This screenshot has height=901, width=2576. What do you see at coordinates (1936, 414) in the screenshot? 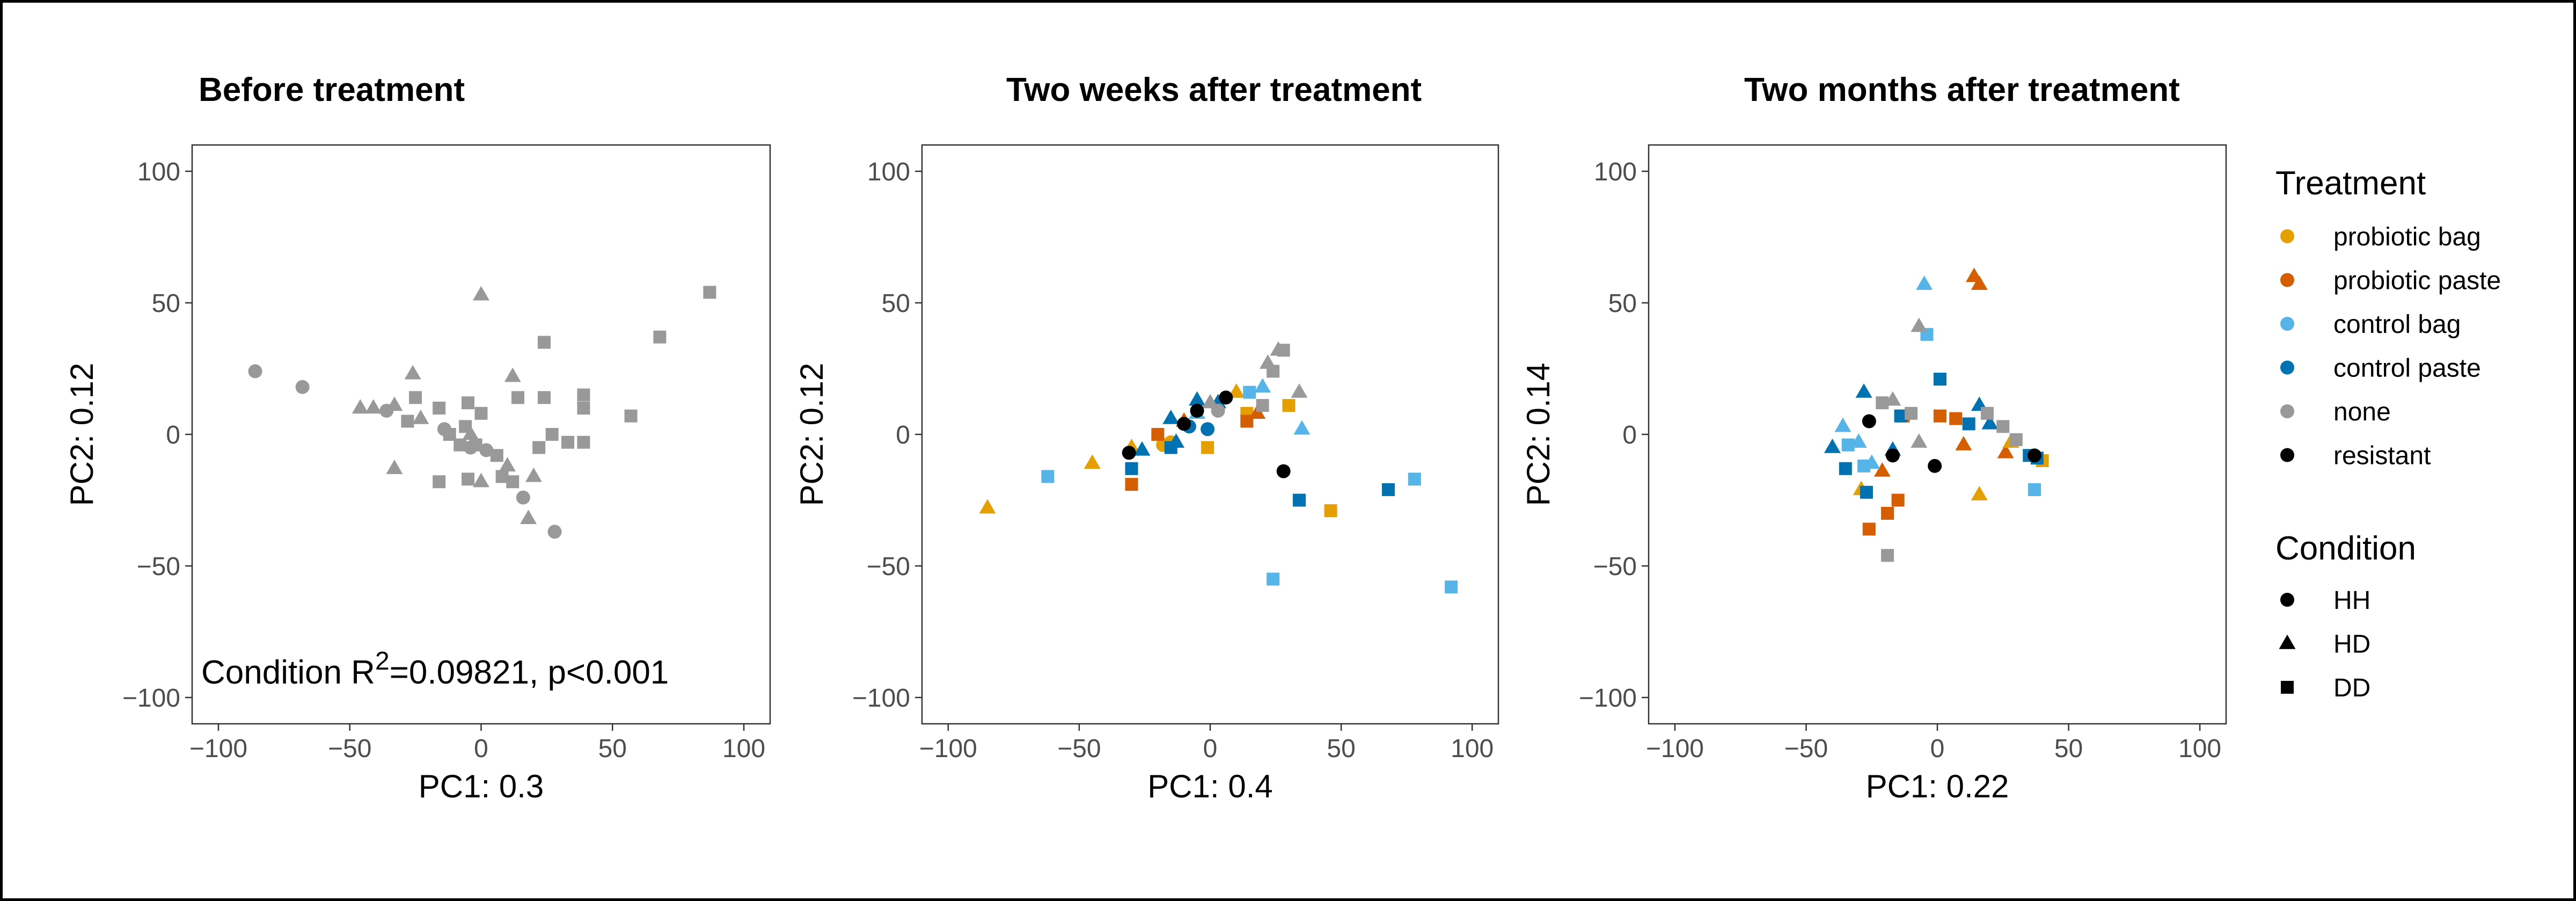
I see `points` at bounding box center [1936, 414].